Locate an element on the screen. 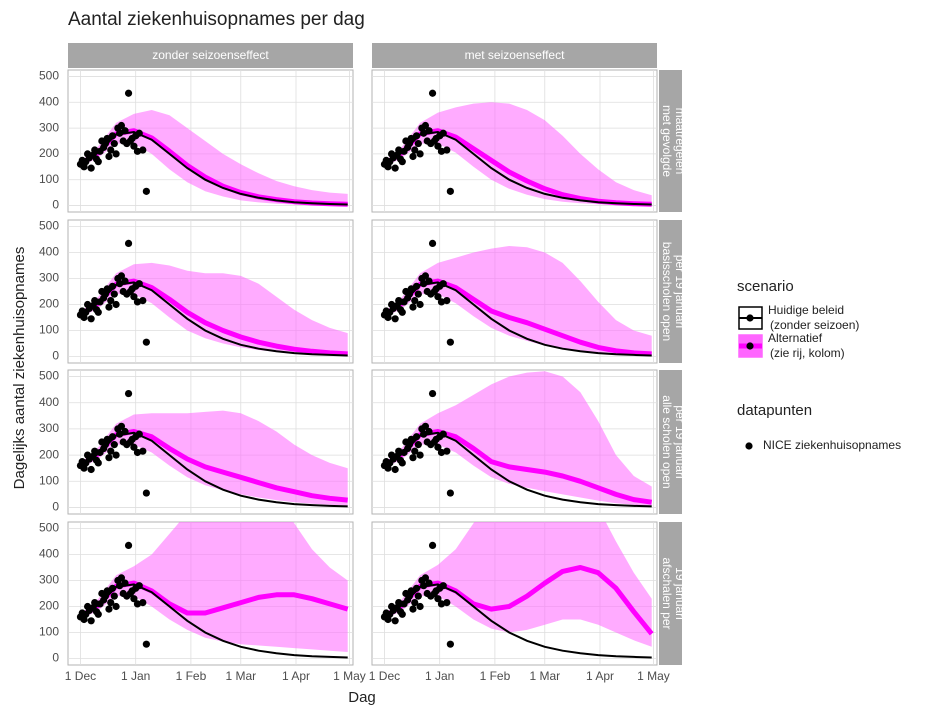 This screenshot has width=943, height=714. y-tick-label: 500 is located at coordinates (49, 528).